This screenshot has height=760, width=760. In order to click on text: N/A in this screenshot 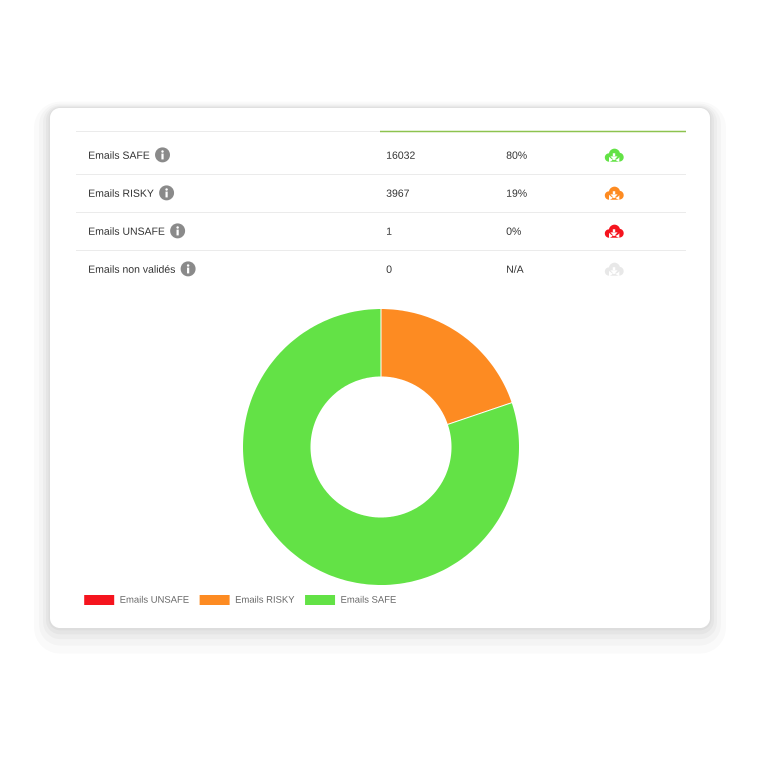, I will do `click(515, 269)`.